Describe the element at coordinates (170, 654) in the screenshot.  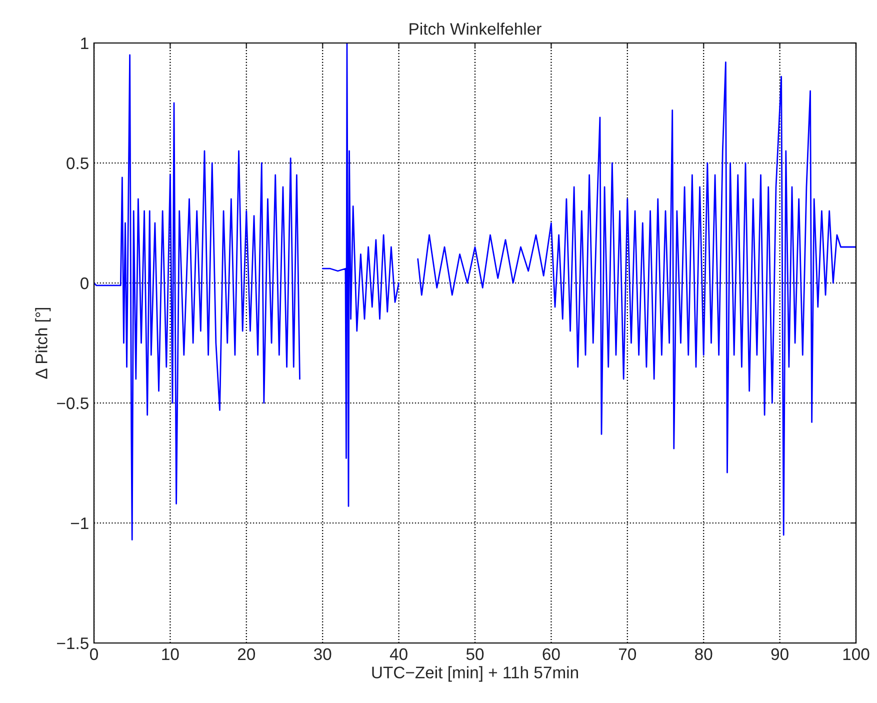
I see `x-tick-label: 10` at that location.